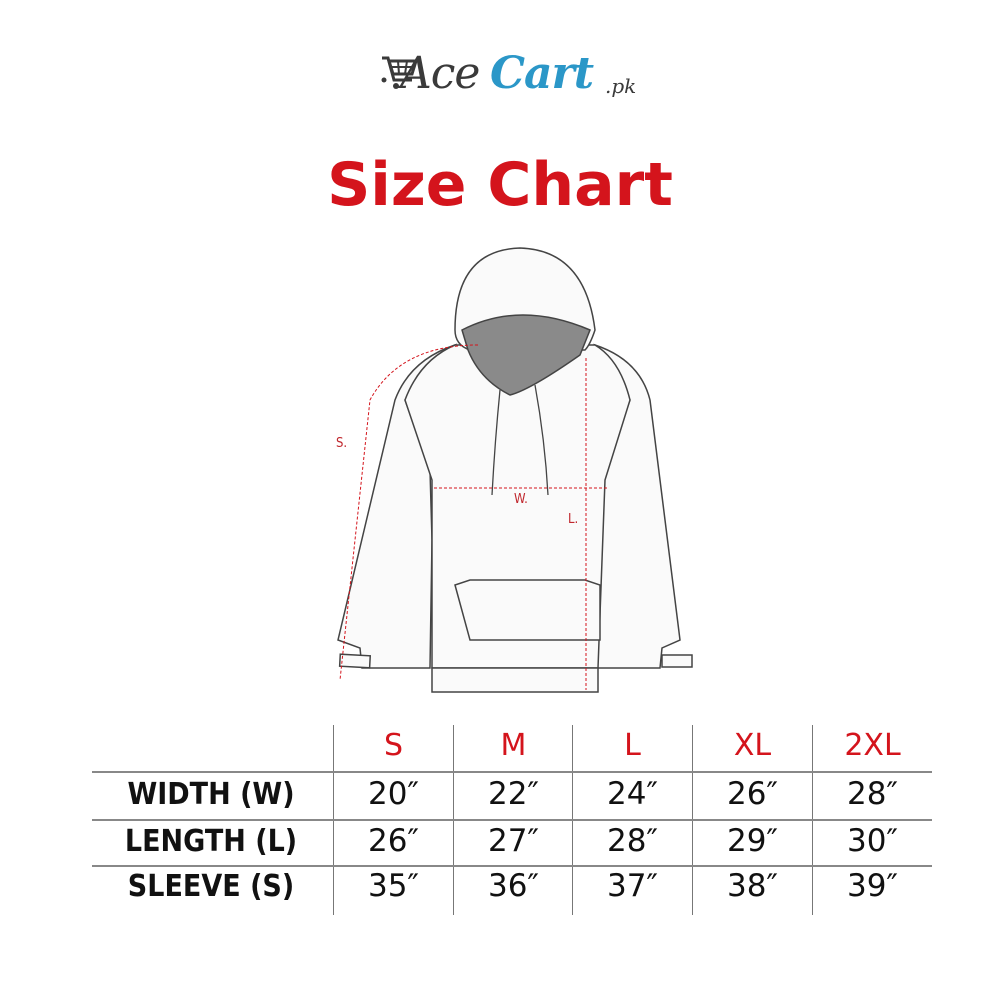 The image size is (1000, 1000). I want to click on acecart-logo: Ace Cart .pk, so click(530, 83).